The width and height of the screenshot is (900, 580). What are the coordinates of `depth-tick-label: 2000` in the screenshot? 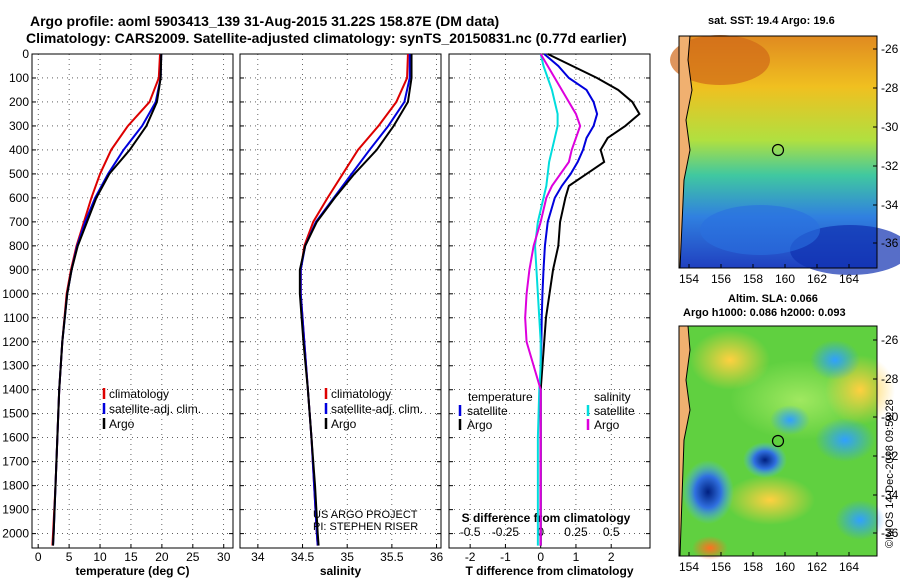 It's located at (15, 534).